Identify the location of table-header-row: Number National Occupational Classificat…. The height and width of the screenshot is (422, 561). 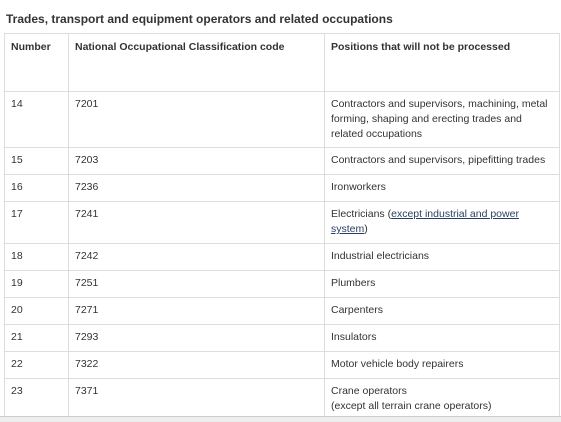
(282, 62).